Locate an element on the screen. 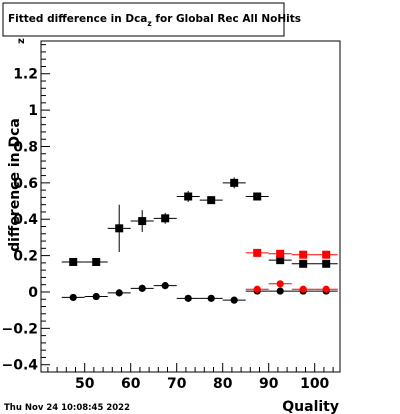 Image resolution: width=400 pixels, height=414 pixels. y-tick-label: 0.4 is located at coordinates (25, 220).